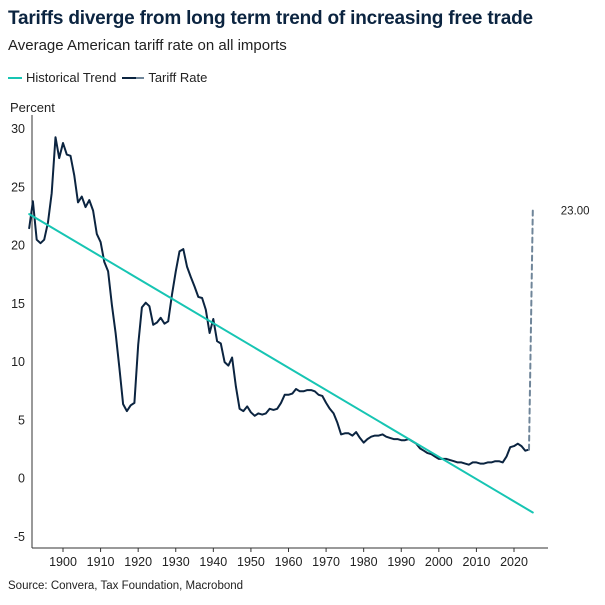  I want to click on legend-label-historical-trend: Historical Trend, so click(71, 77).